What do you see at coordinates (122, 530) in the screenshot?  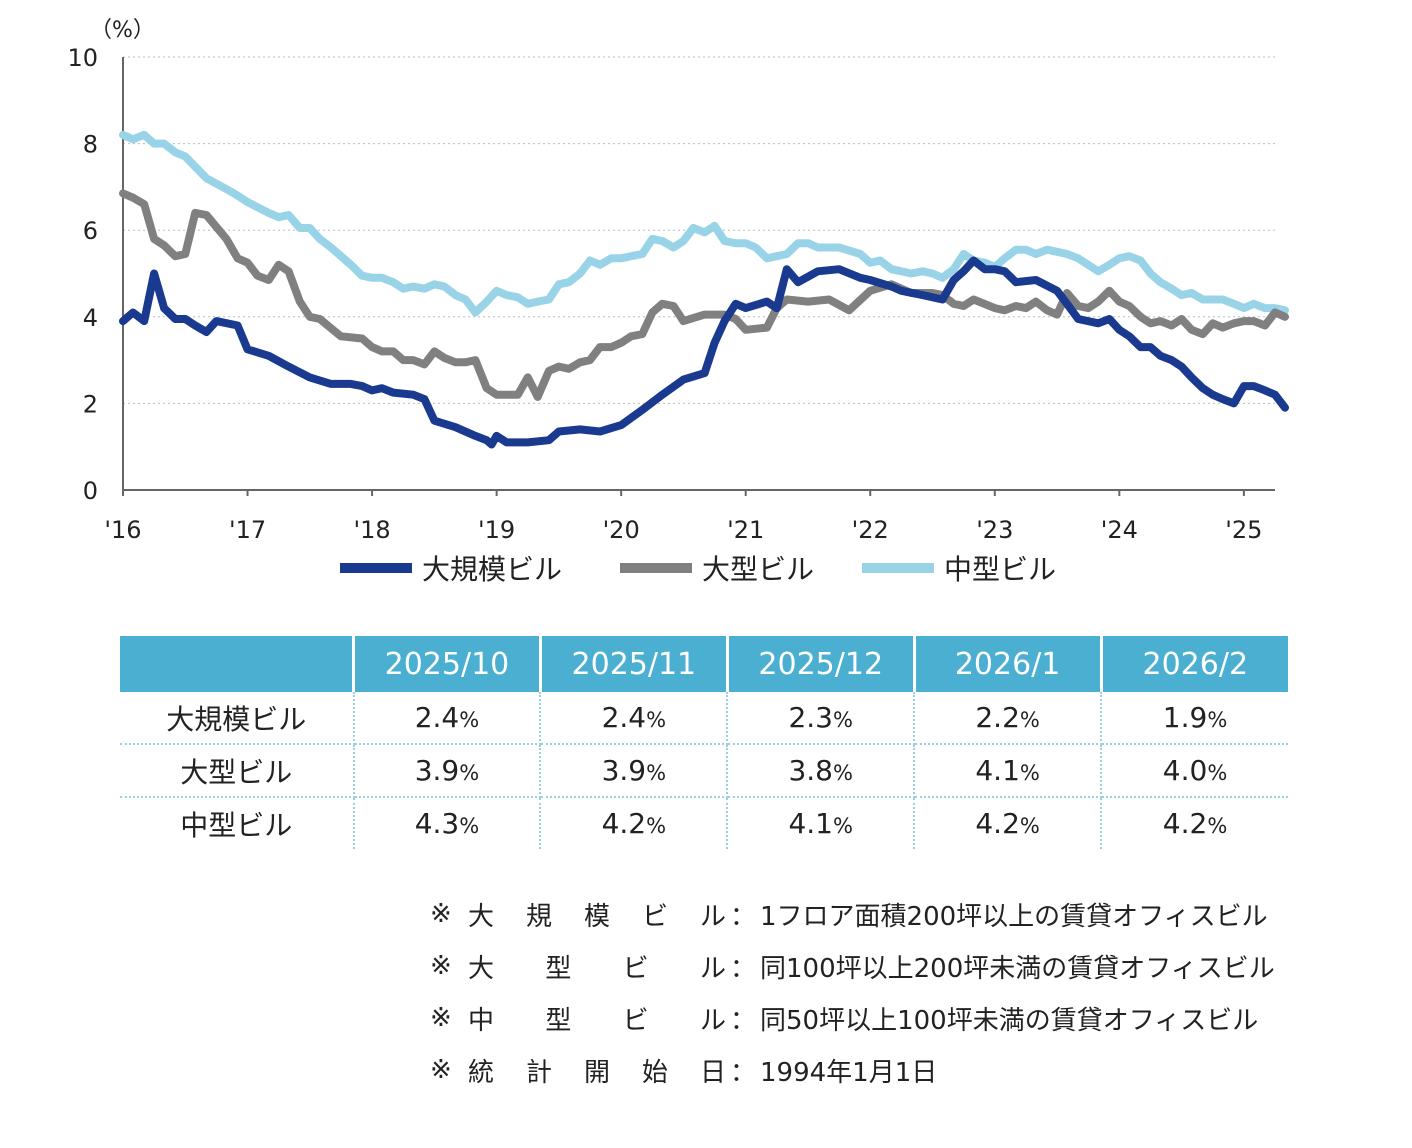 I see `x-tick-label: '16` at bounding box center [122, 530].